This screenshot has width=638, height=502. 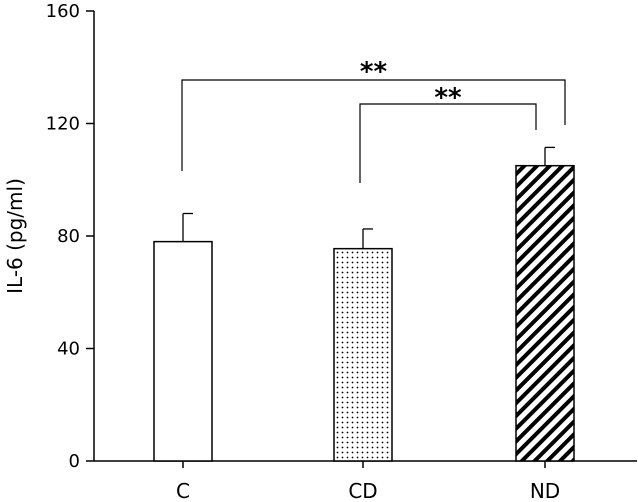 I want to click on category-label: CD, so click(x=362, y=490).